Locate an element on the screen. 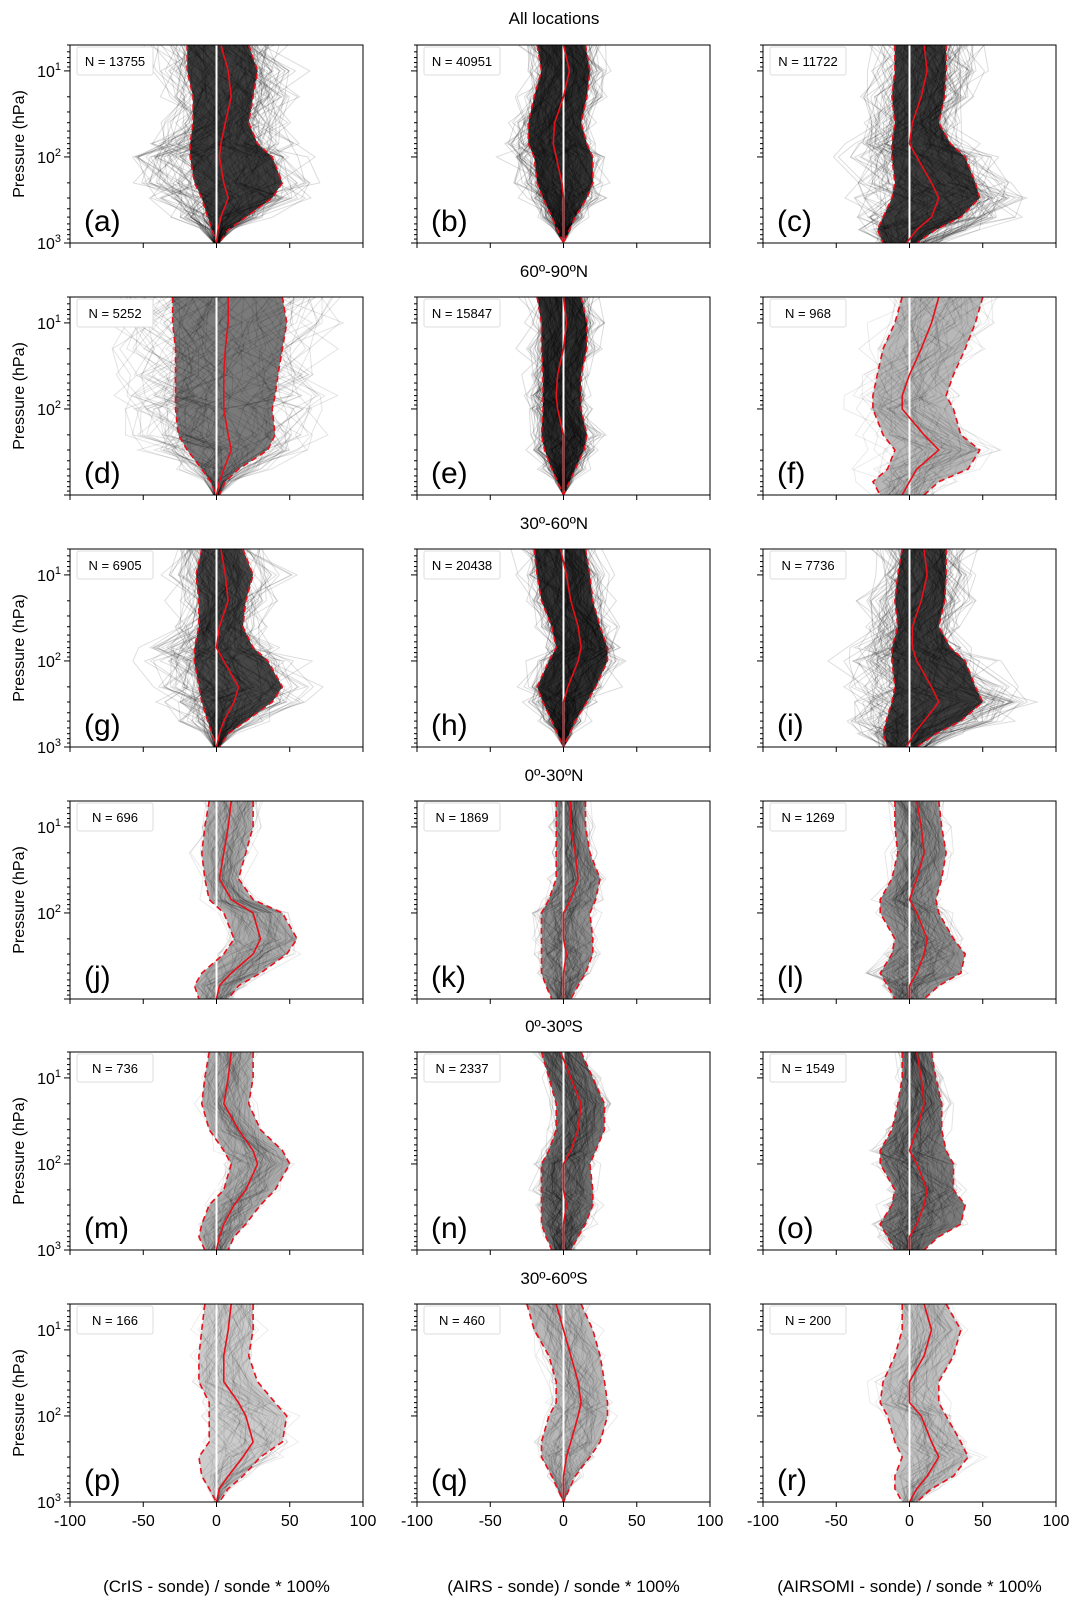 The width and height of the screenshot is (1089, 1602). n-label: N = 11722 is located at coordinates (807, 61).